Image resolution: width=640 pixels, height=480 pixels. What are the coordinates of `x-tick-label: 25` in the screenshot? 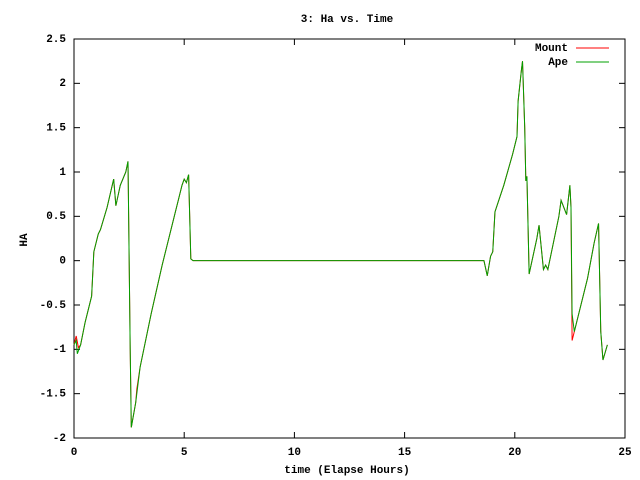 It's located at (625, 453).